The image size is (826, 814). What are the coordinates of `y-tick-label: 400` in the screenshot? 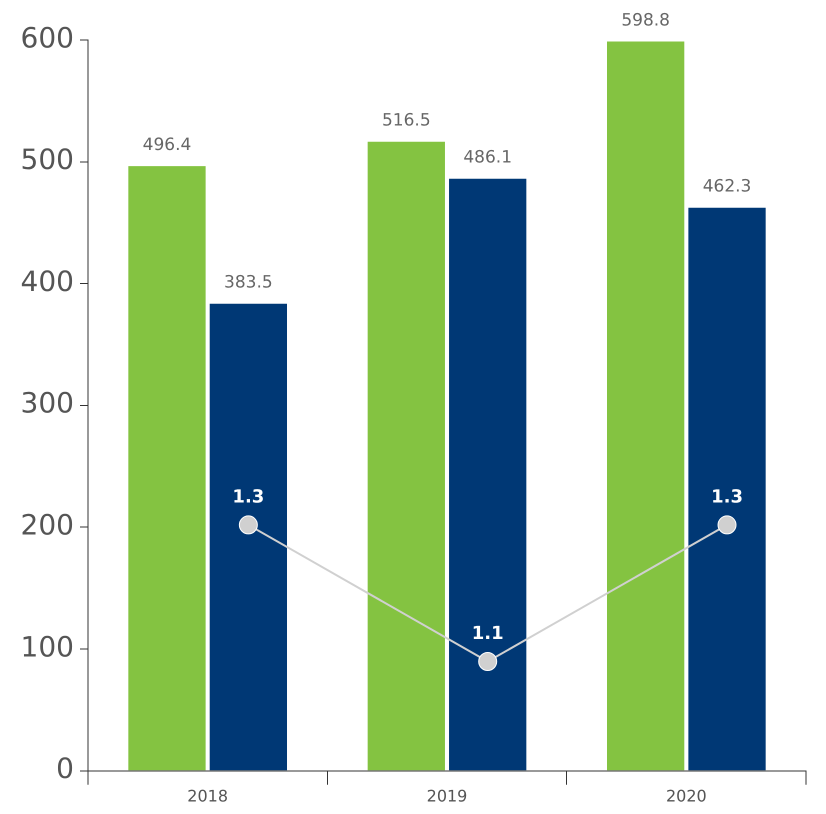 It's located at (47, 281).